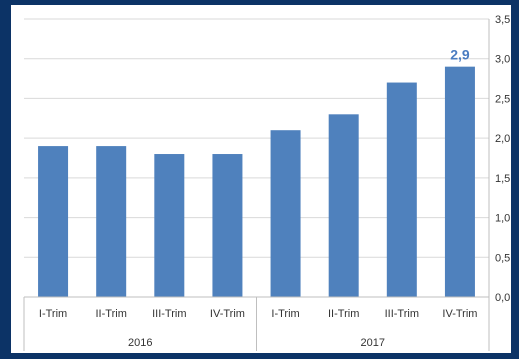 This screenshot has width=519, height=359. I want to click on y-tick-label: 0,0, so click(502, 298).